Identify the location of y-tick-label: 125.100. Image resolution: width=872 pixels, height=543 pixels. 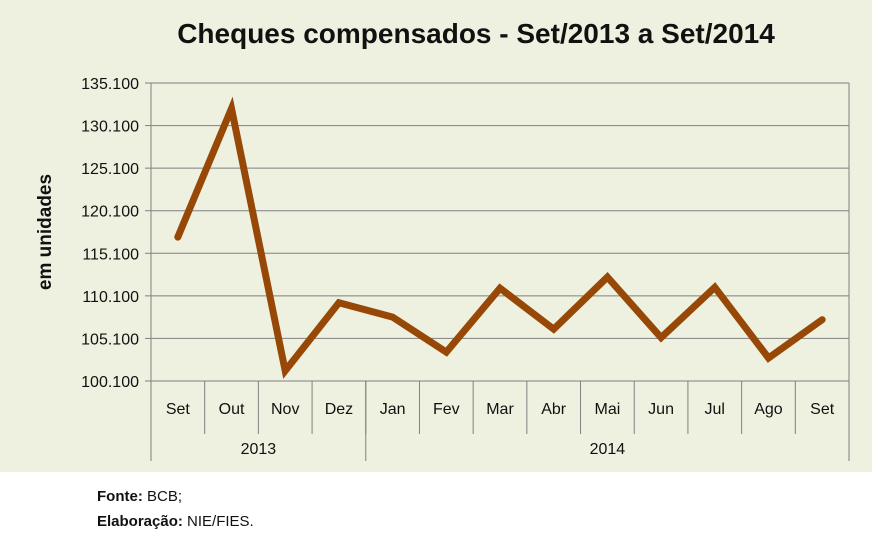
(110, 169).